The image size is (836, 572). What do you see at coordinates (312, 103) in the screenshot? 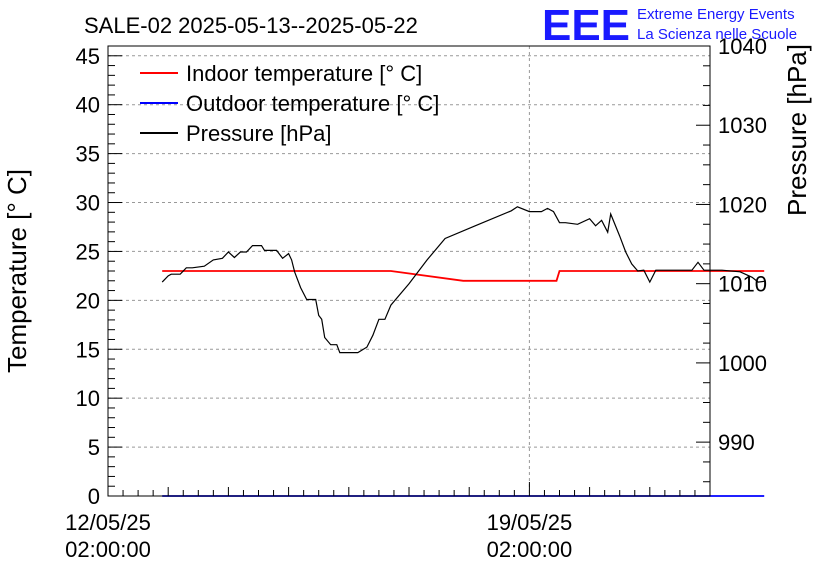
I see `legend-label: Outdoor temperature [° C]` at bounding box center [312, 103].